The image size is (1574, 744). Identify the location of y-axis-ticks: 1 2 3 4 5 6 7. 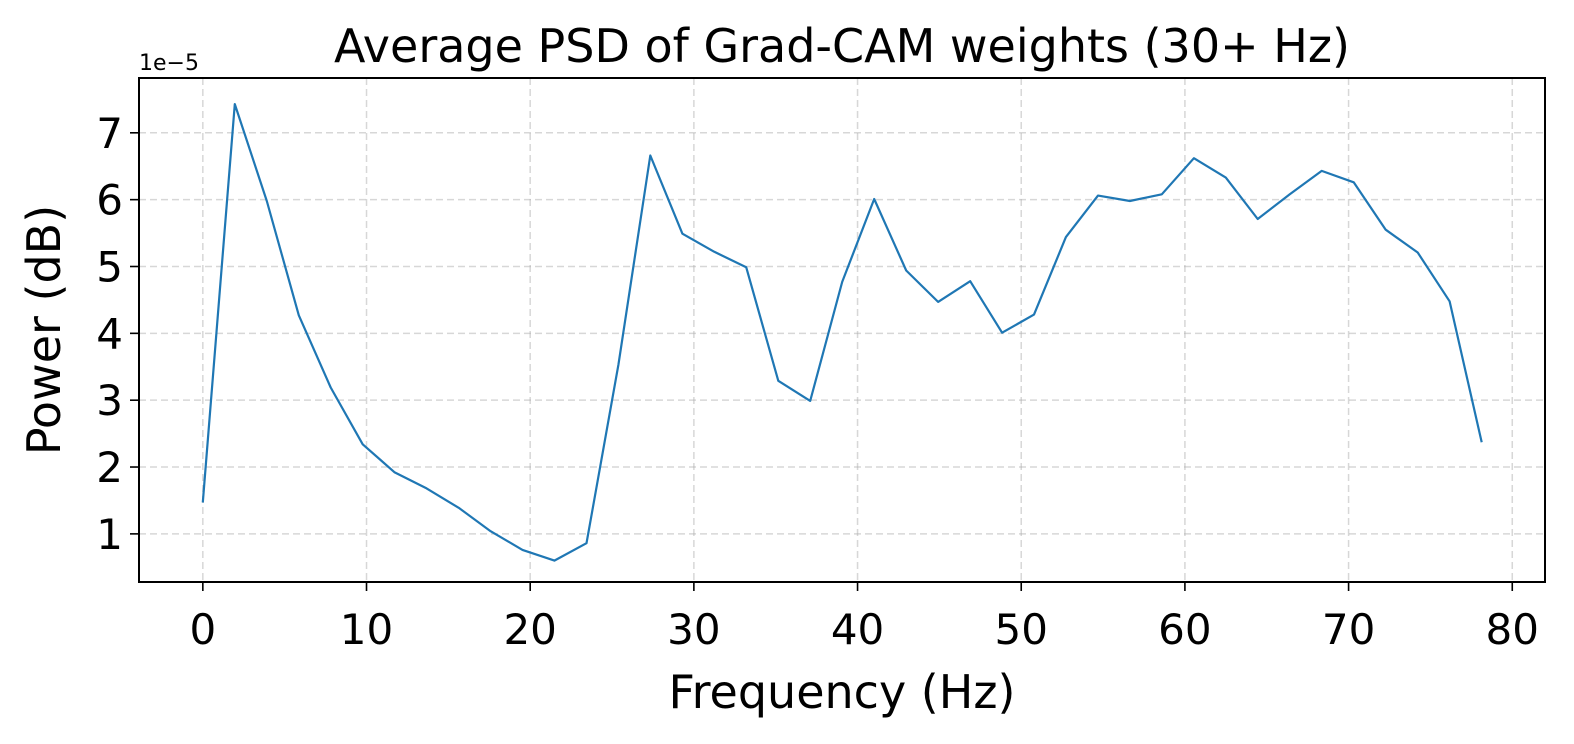
(117, 334).